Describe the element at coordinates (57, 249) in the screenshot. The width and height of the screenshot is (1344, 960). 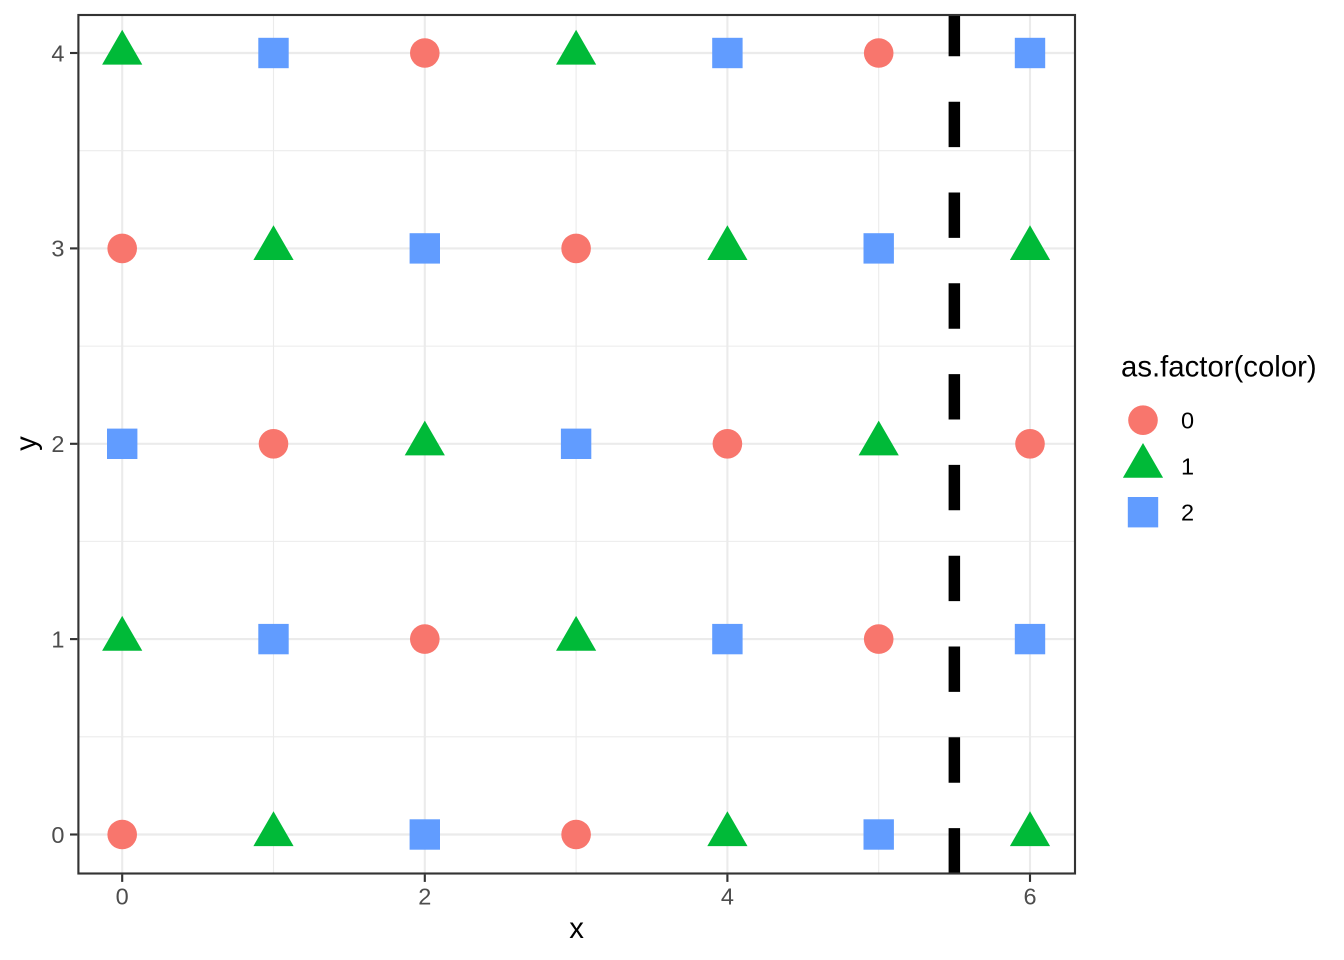
I see `svg-text: 3` at that location.